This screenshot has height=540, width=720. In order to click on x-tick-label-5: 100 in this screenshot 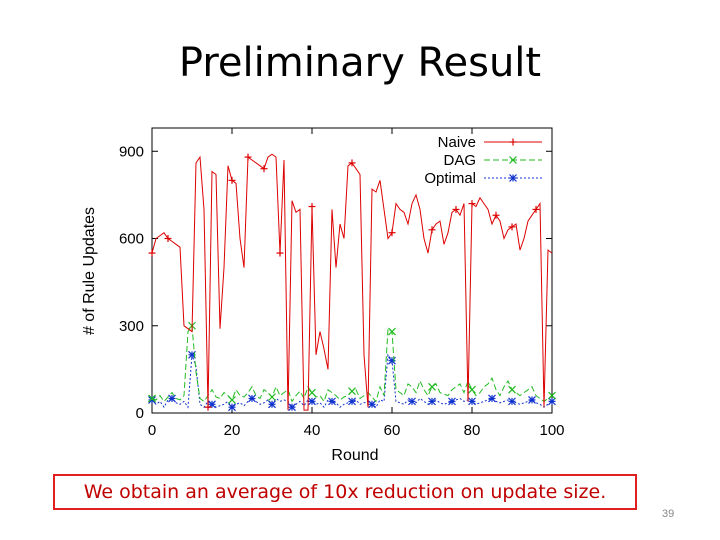, I will do `click(551, 430)`.